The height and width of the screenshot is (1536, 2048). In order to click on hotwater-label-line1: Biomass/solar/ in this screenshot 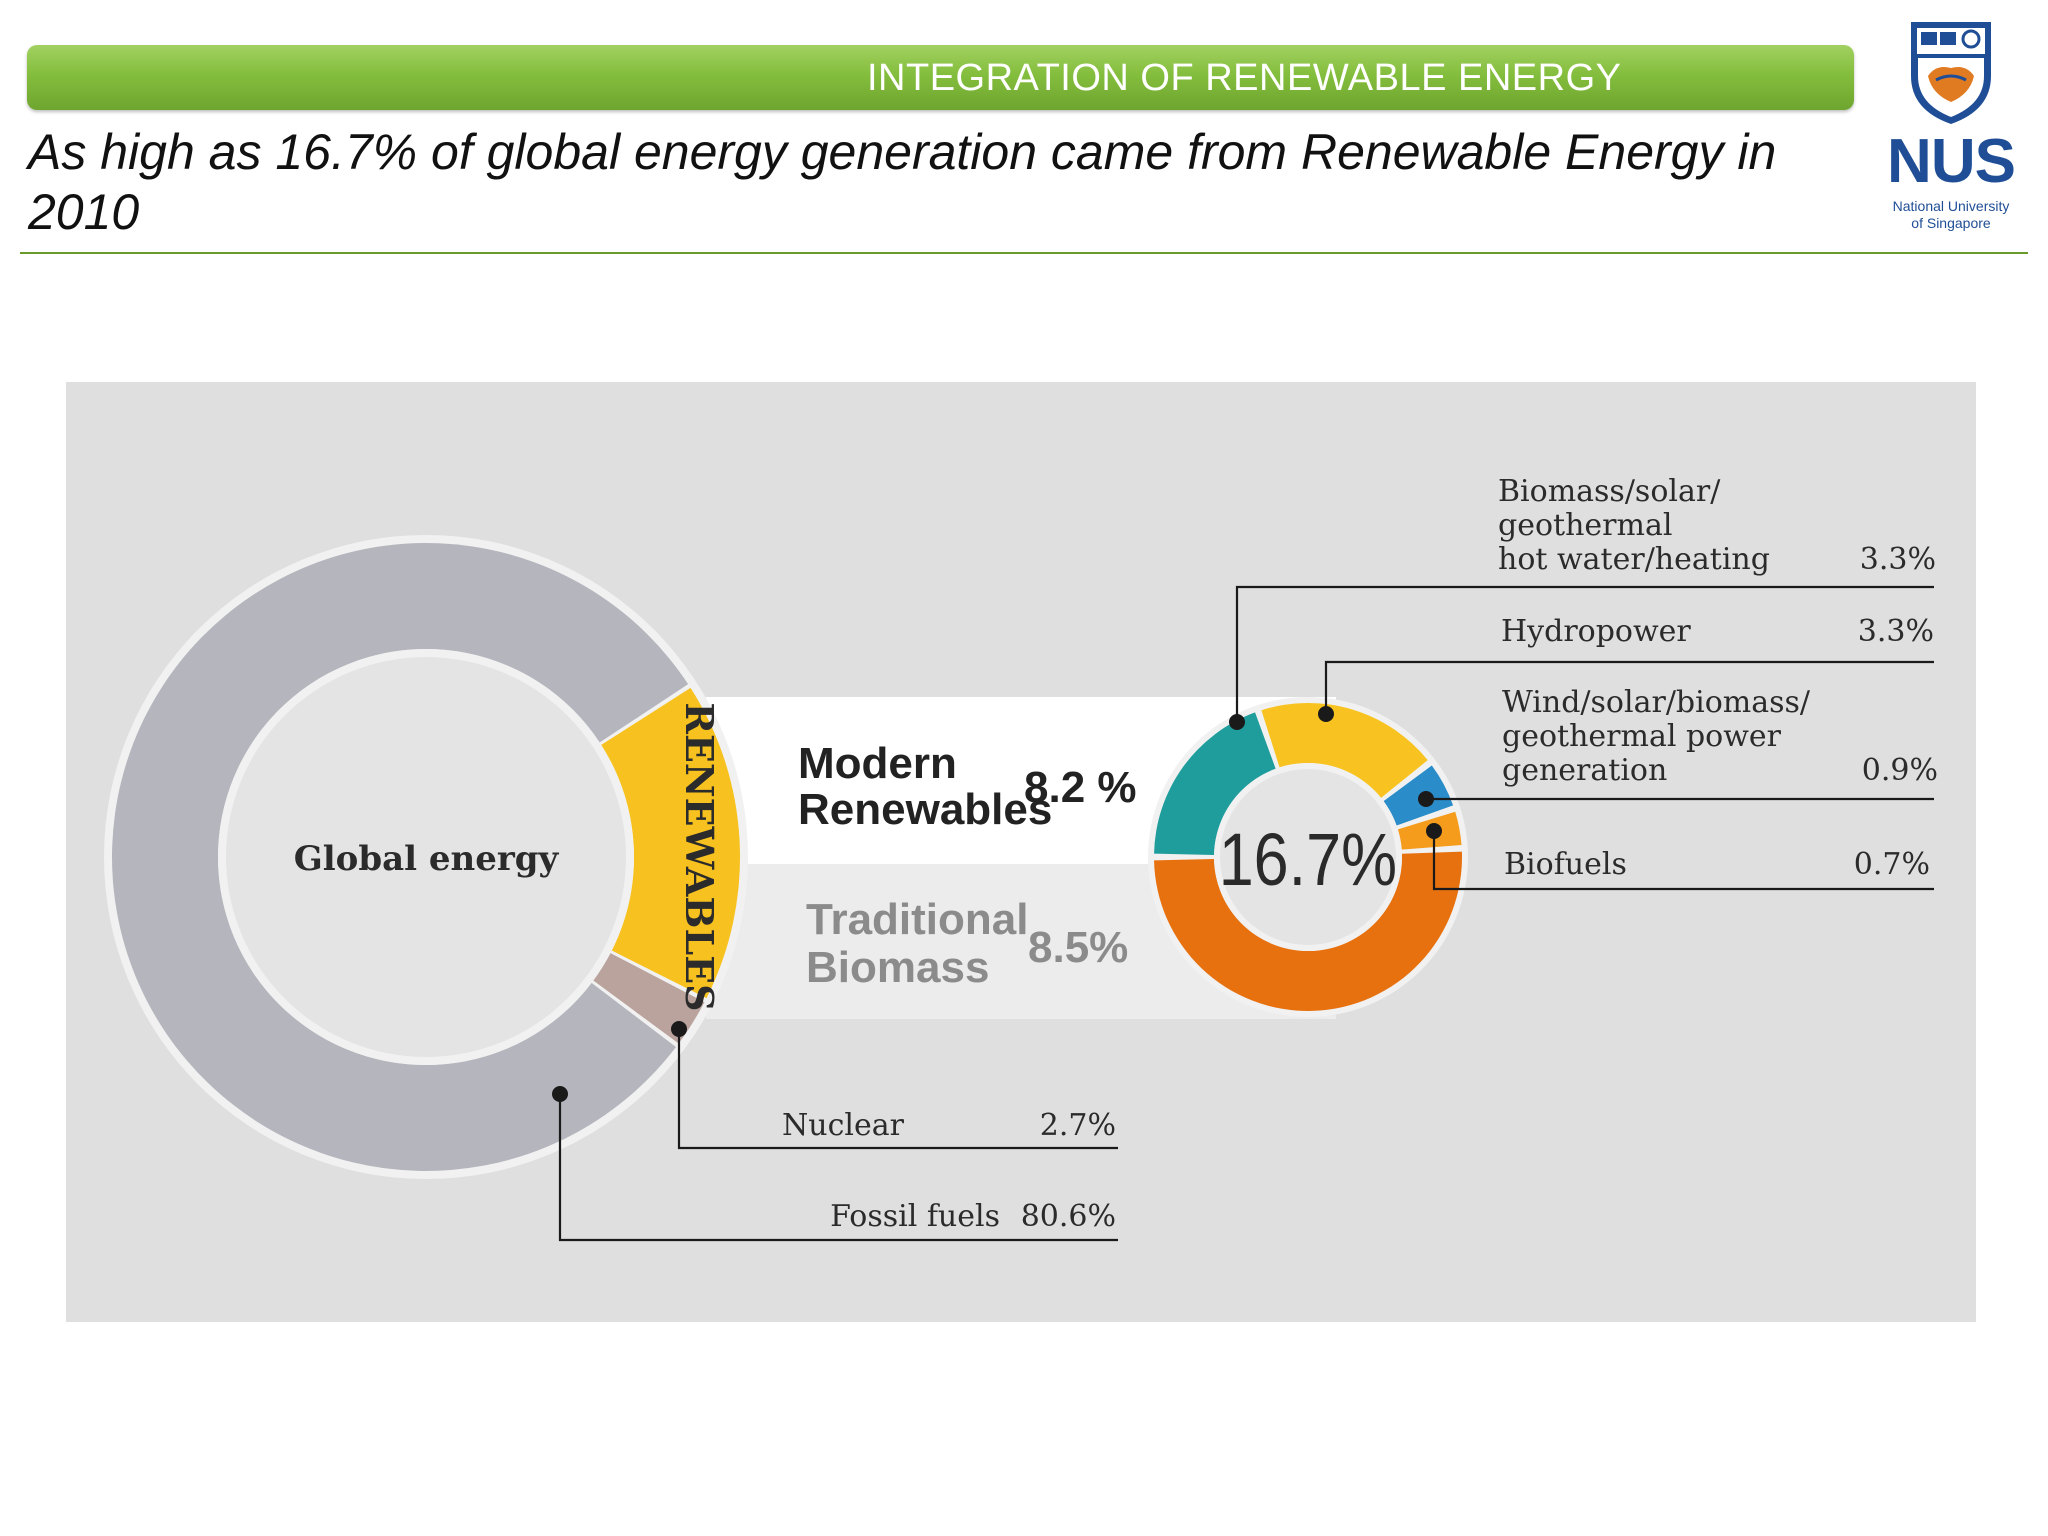, I will do `click(1609, 491)`.